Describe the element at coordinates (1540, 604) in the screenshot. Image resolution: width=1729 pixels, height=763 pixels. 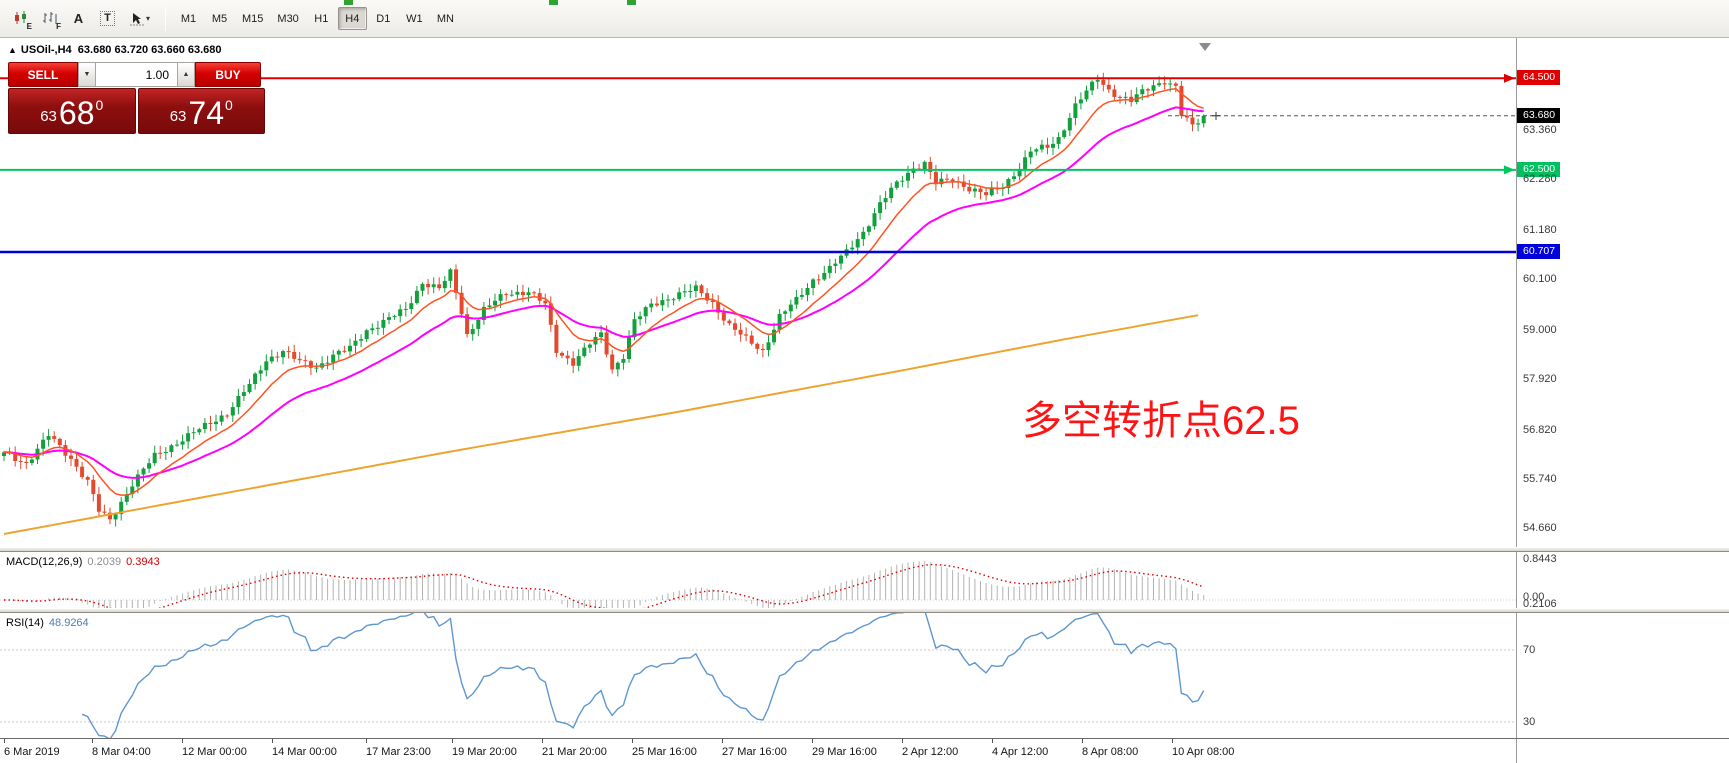
I see `macd-axis-label-0.2106: 0.2106` at that location.